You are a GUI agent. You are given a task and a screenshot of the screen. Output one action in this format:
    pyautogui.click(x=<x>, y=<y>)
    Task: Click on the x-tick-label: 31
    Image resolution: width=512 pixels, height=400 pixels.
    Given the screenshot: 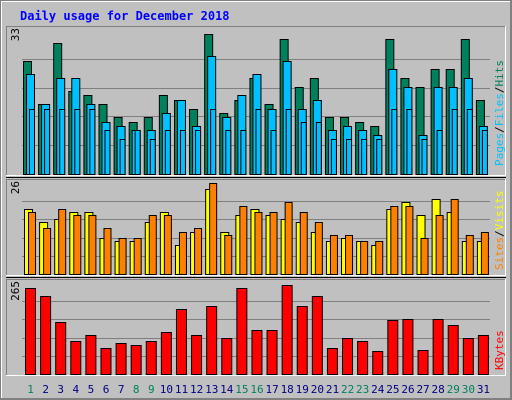 What is the action you would take?
    pyautogui.click(x=483, y=389)
    